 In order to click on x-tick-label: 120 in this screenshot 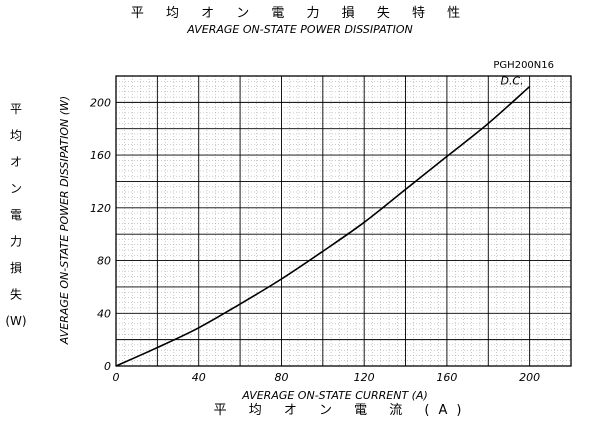, I will do `click(364, 377)`.